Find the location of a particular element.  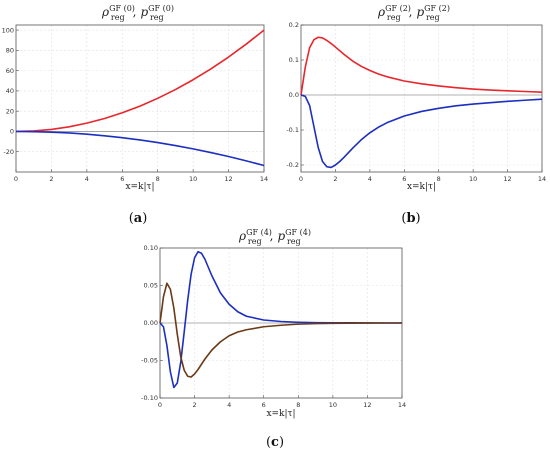

y-tick-label: -0.1 is located at coordinates (292, 130).